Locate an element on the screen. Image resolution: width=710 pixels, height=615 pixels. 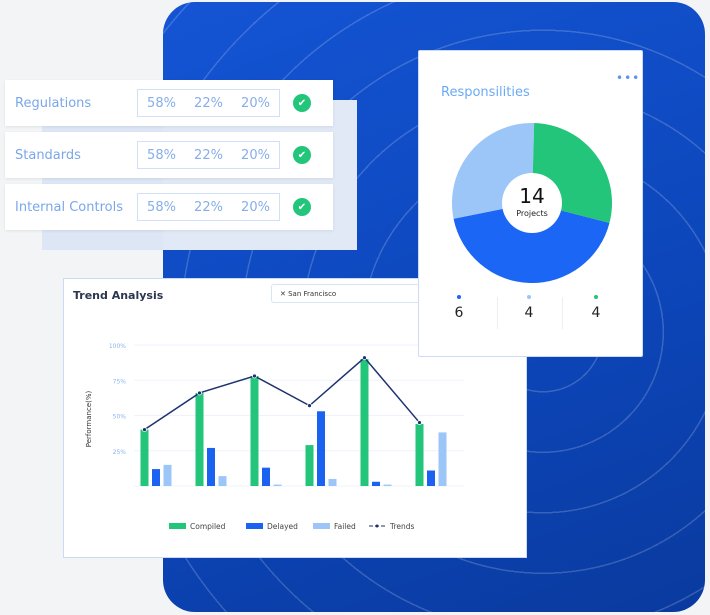
legend-label: Trends is located at coordinates (402, 526).